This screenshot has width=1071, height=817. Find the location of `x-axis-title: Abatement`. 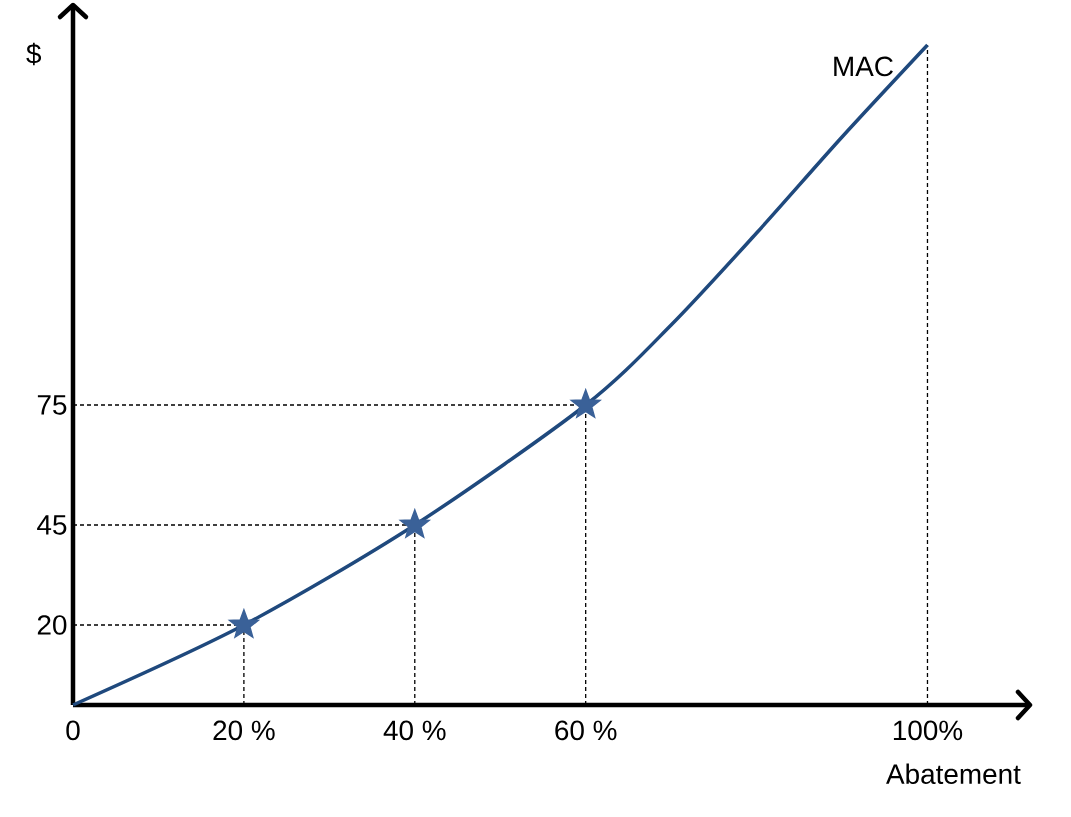

x-axis-title: Abatement is located at coordinates (953, 773).